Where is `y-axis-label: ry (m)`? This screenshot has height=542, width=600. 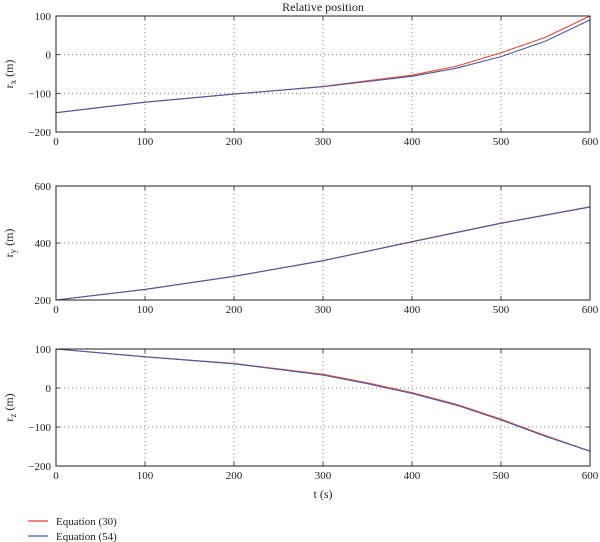 y-axis-label: ry (m) is located at coordinates (10, 243).